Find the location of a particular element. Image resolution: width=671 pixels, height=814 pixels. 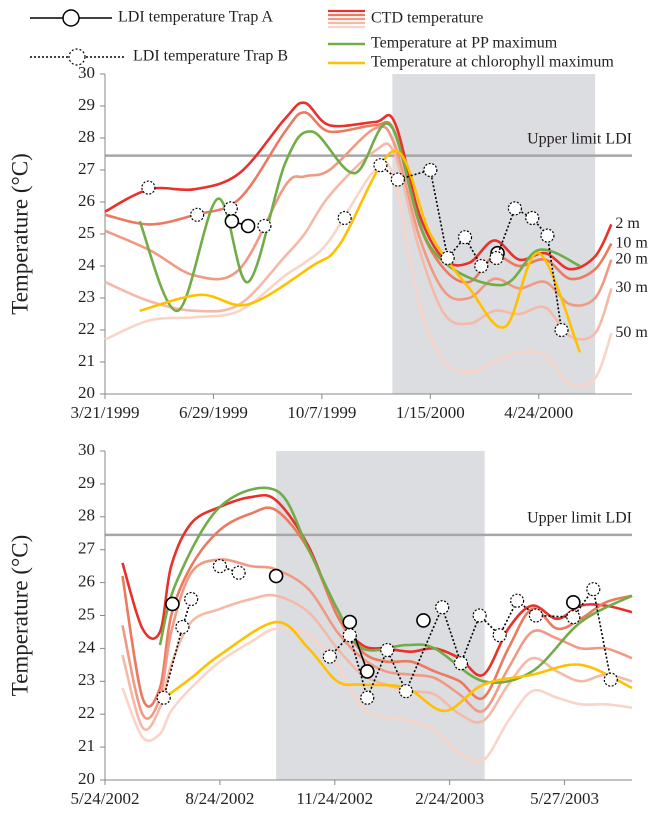

y-axis-title: Temperature (°C) is located at coordinates (19, 233).